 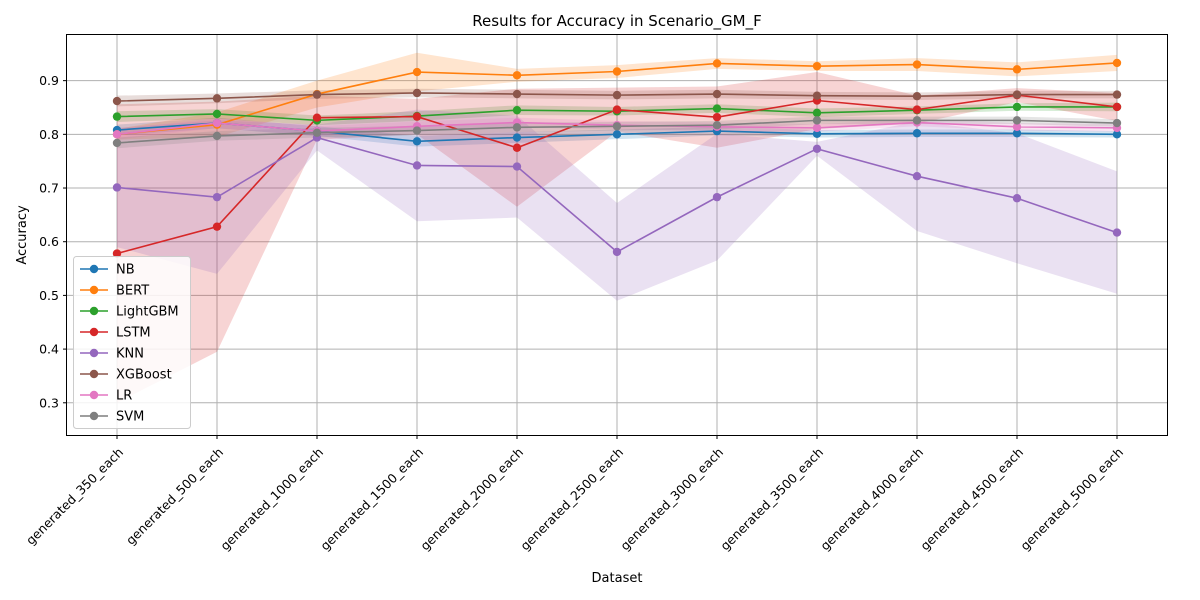 I want to click on y-tick-label: 0.9, so click(x=49, y=80).